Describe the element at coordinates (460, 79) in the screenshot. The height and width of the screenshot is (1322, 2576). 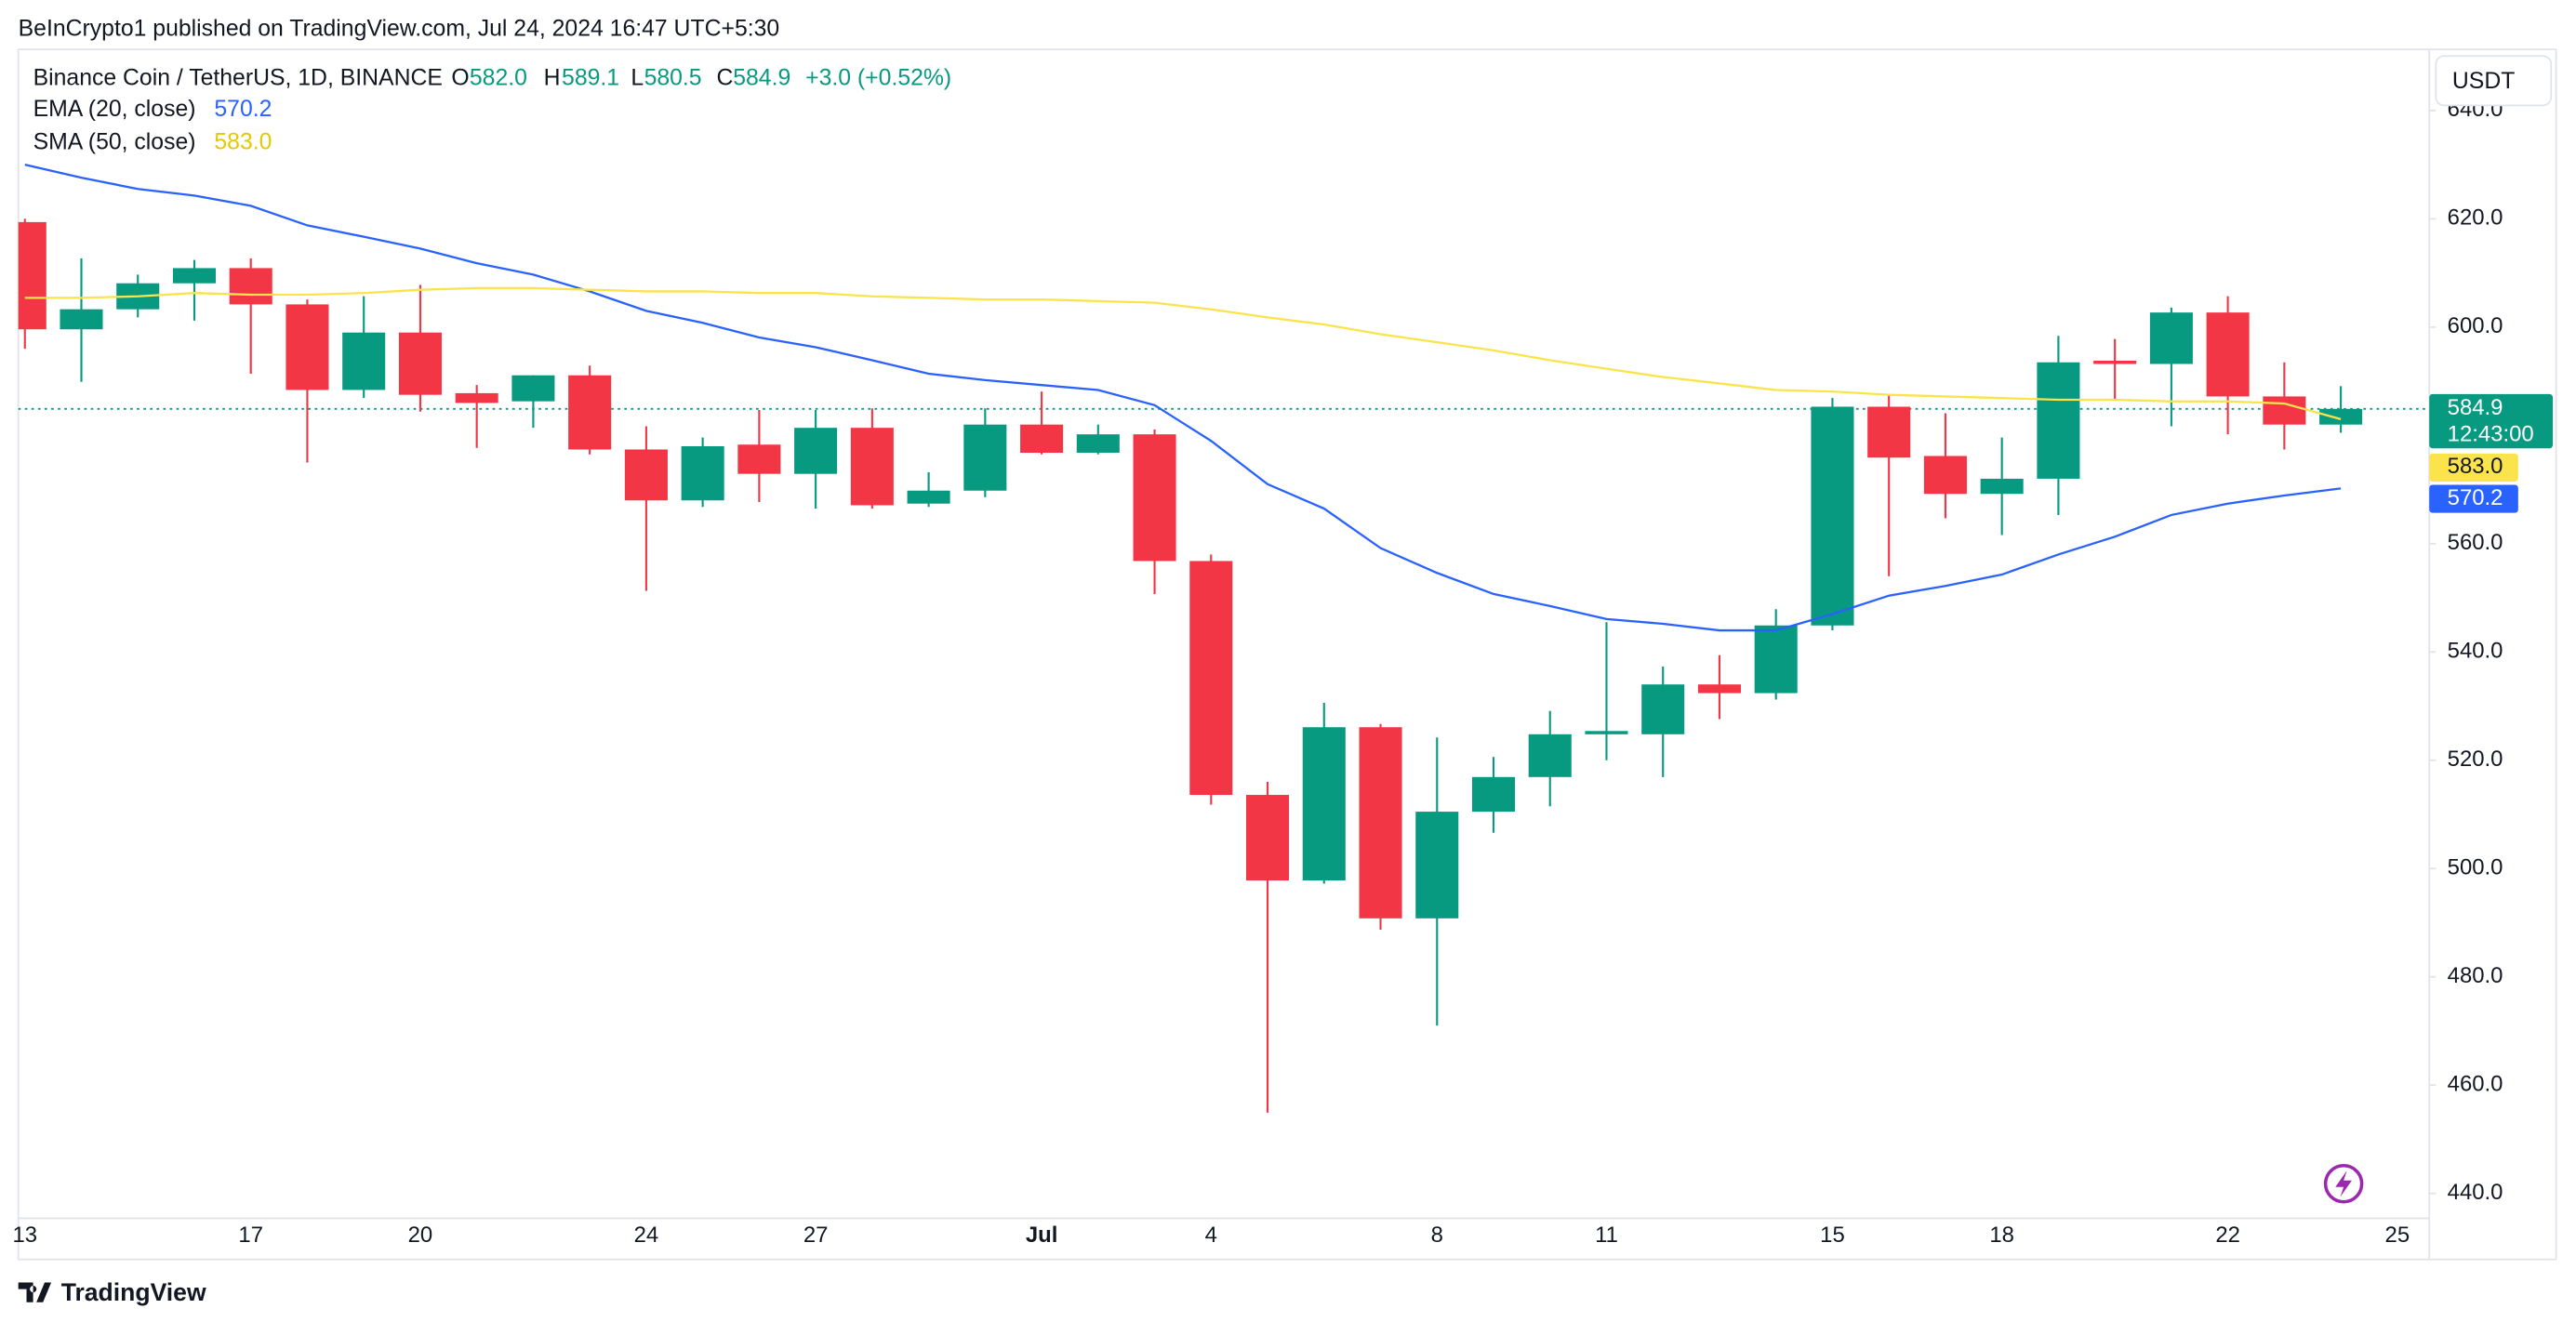
I see `ohlc-letter: O` at that location.